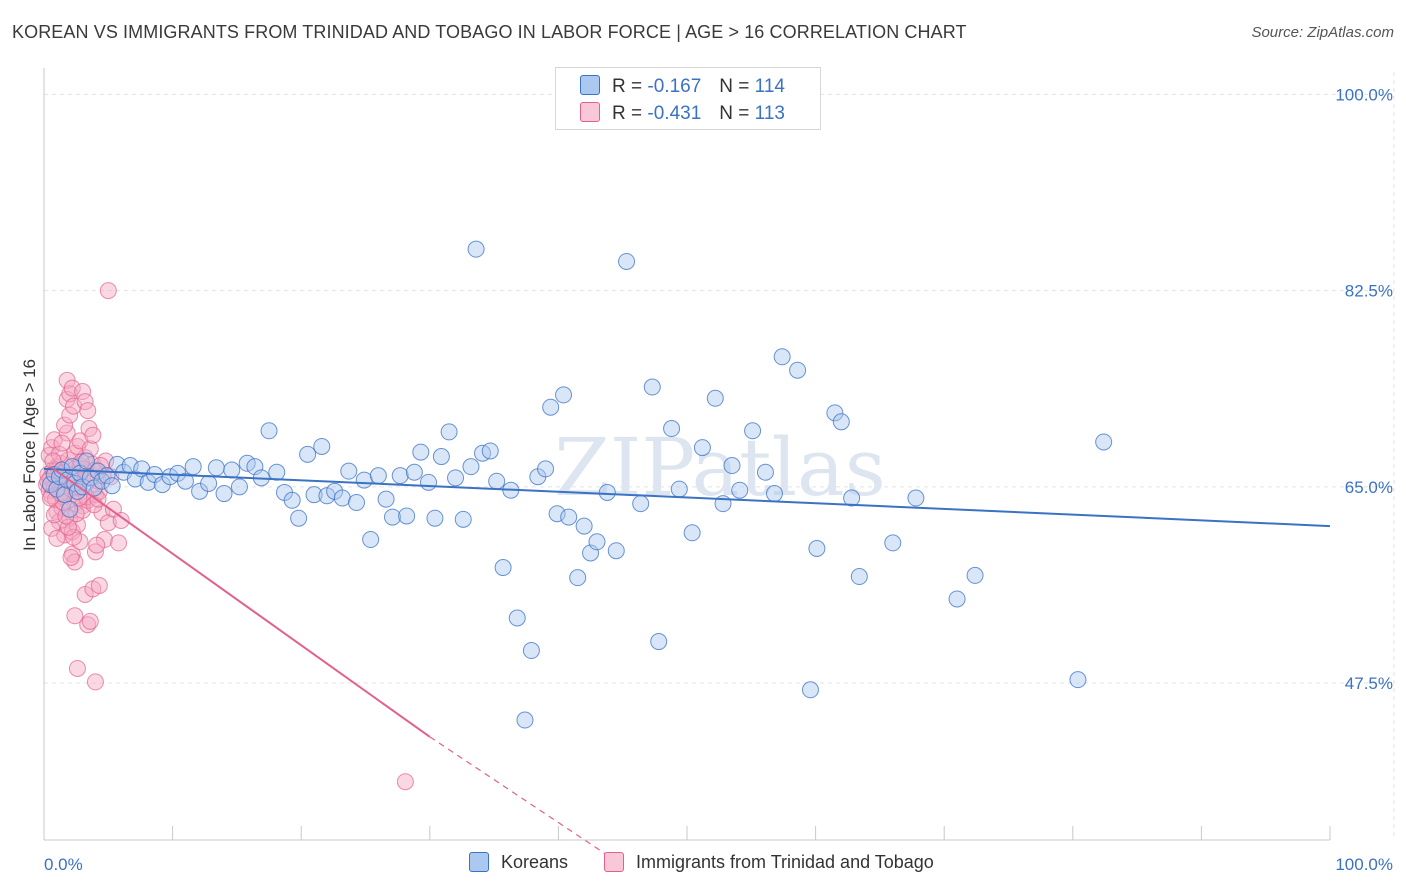 Image resolution: width=1406 pixels, height=892 pixels. What do you see at coordinates (535, 862) in the screenshot?
I see `legend-label-koreans: Koreans` at bounding box center [535, 862].